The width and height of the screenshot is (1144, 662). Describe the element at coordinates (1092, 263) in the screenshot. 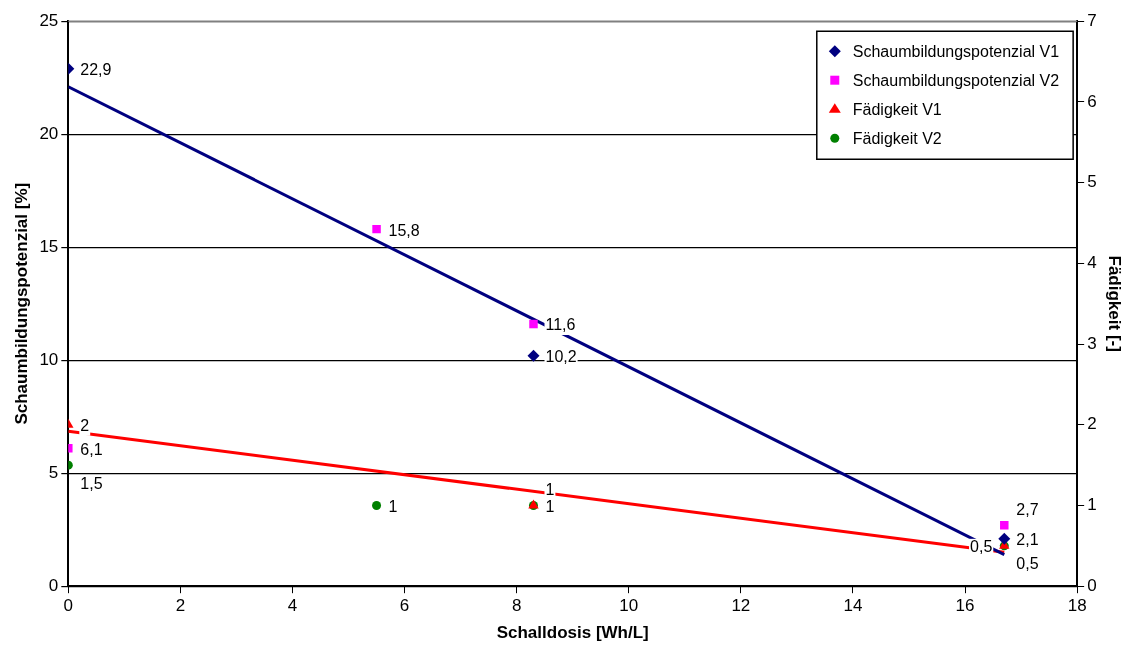

I see `y2-tick-label: 4` at that location.